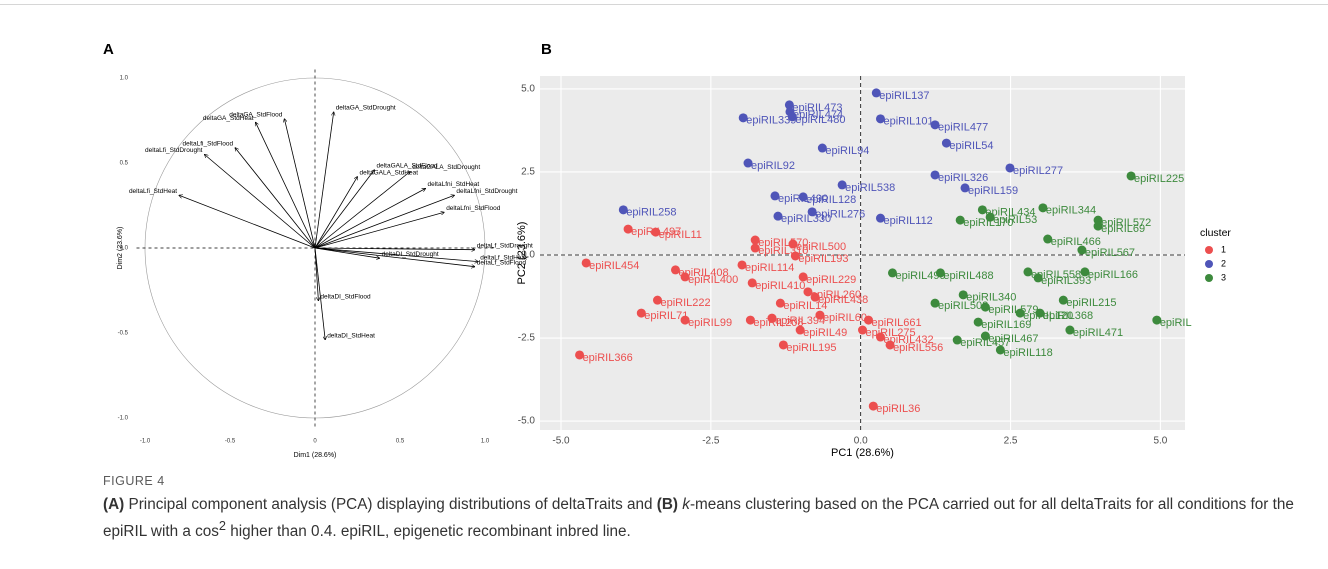 The image size is (1328, 569). Describe the element at coordinates (778, 323) in the screenshot. I see `point-label: epiRIL208` at that location.